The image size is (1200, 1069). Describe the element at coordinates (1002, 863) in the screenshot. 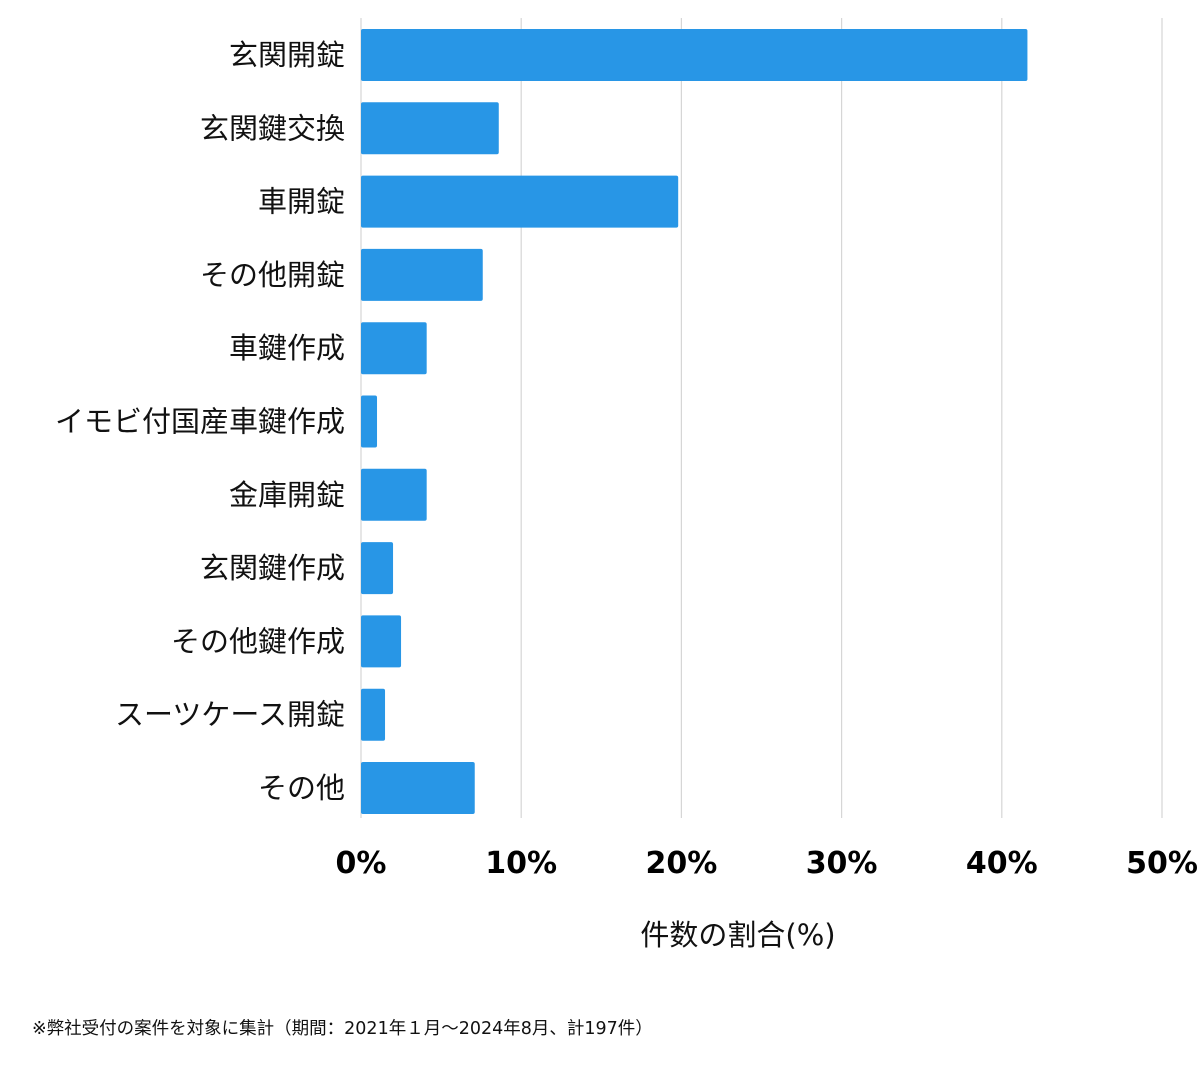

I see `x-tick-label: 40%` at that location.